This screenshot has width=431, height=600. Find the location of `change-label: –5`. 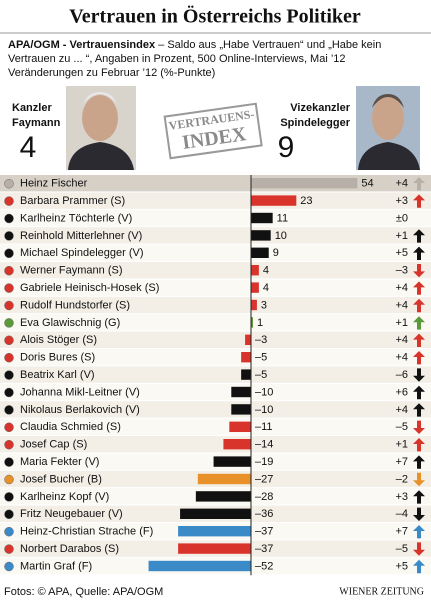

change-label: –5 is located at coordinates (402, 427).